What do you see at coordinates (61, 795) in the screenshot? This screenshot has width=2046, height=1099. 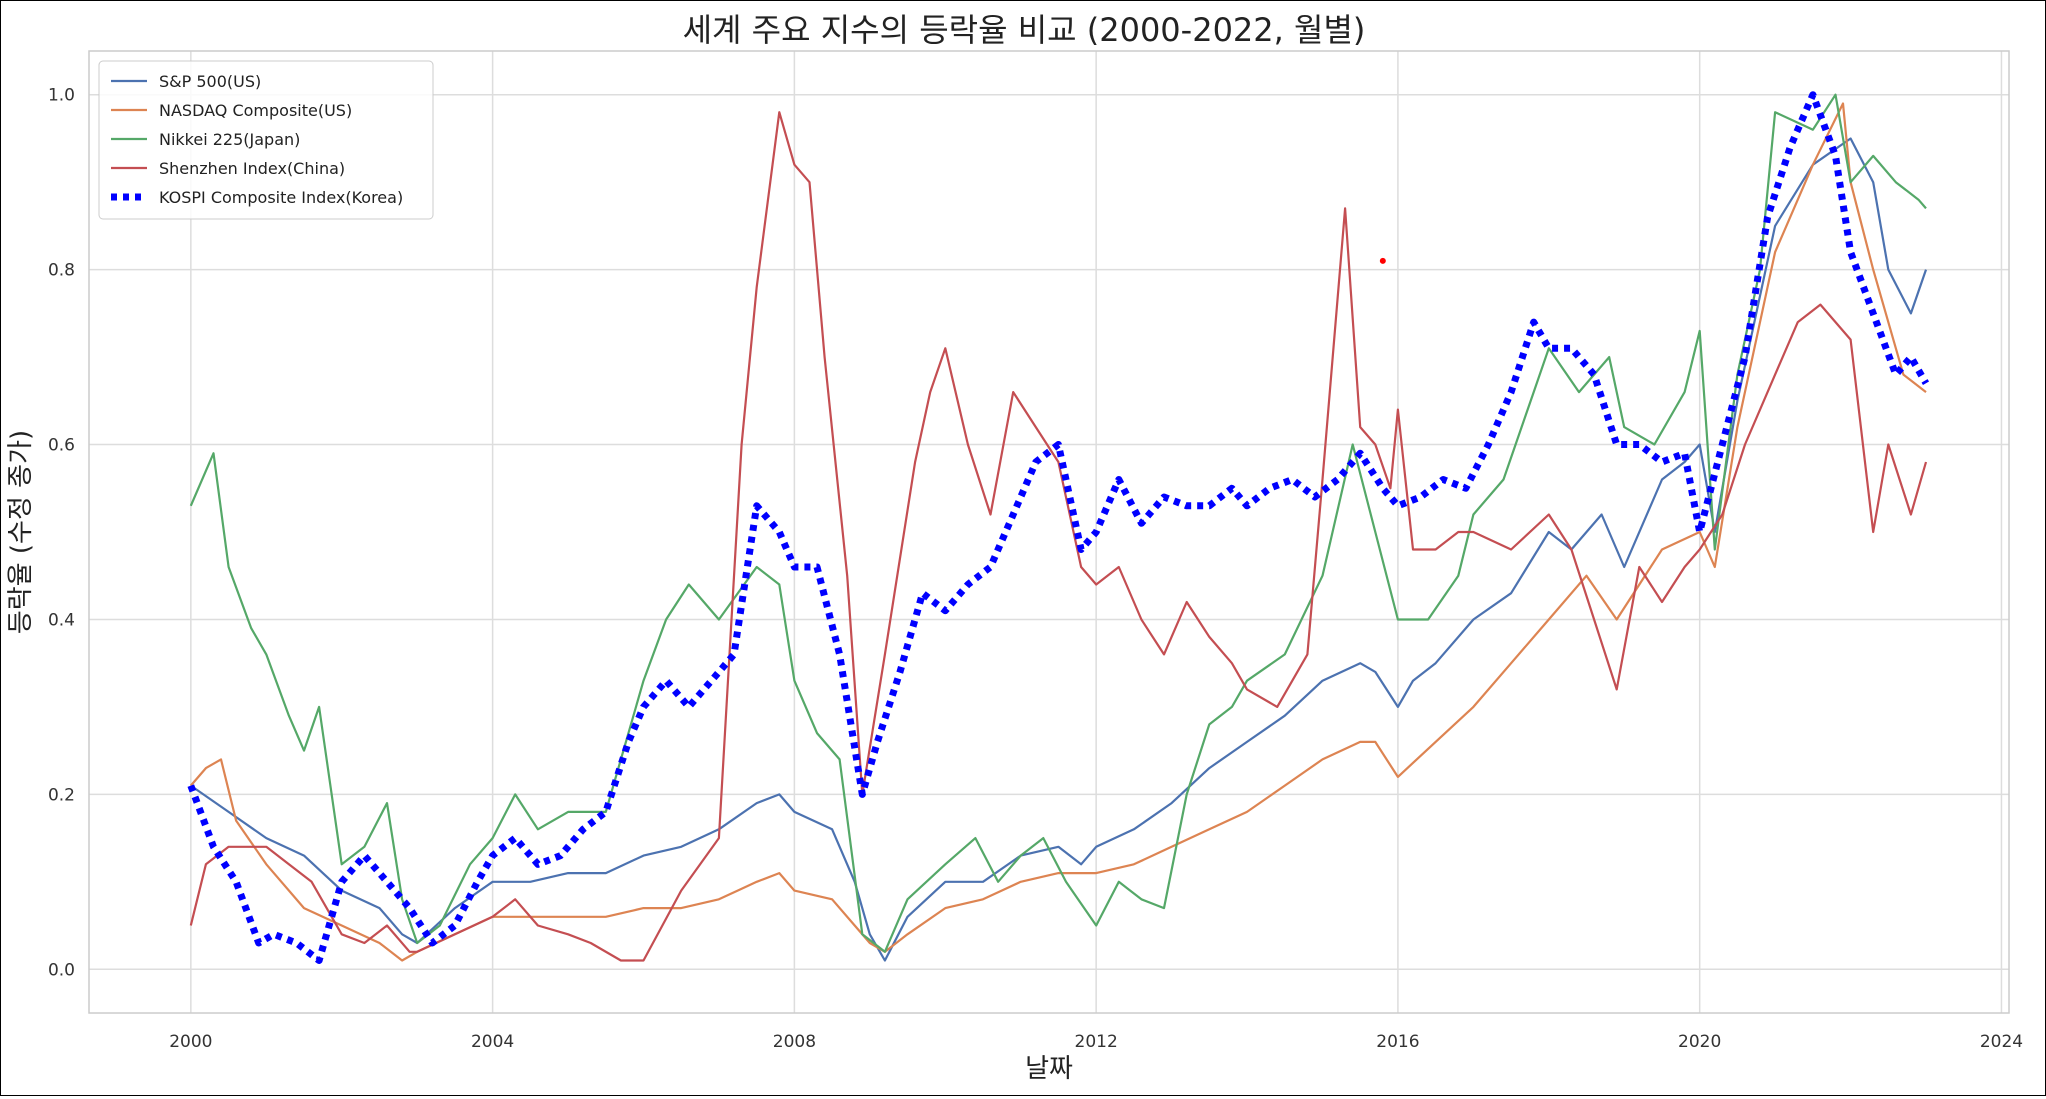 I see `y-tick-label: 0.2` at bounding box center [61, 795].